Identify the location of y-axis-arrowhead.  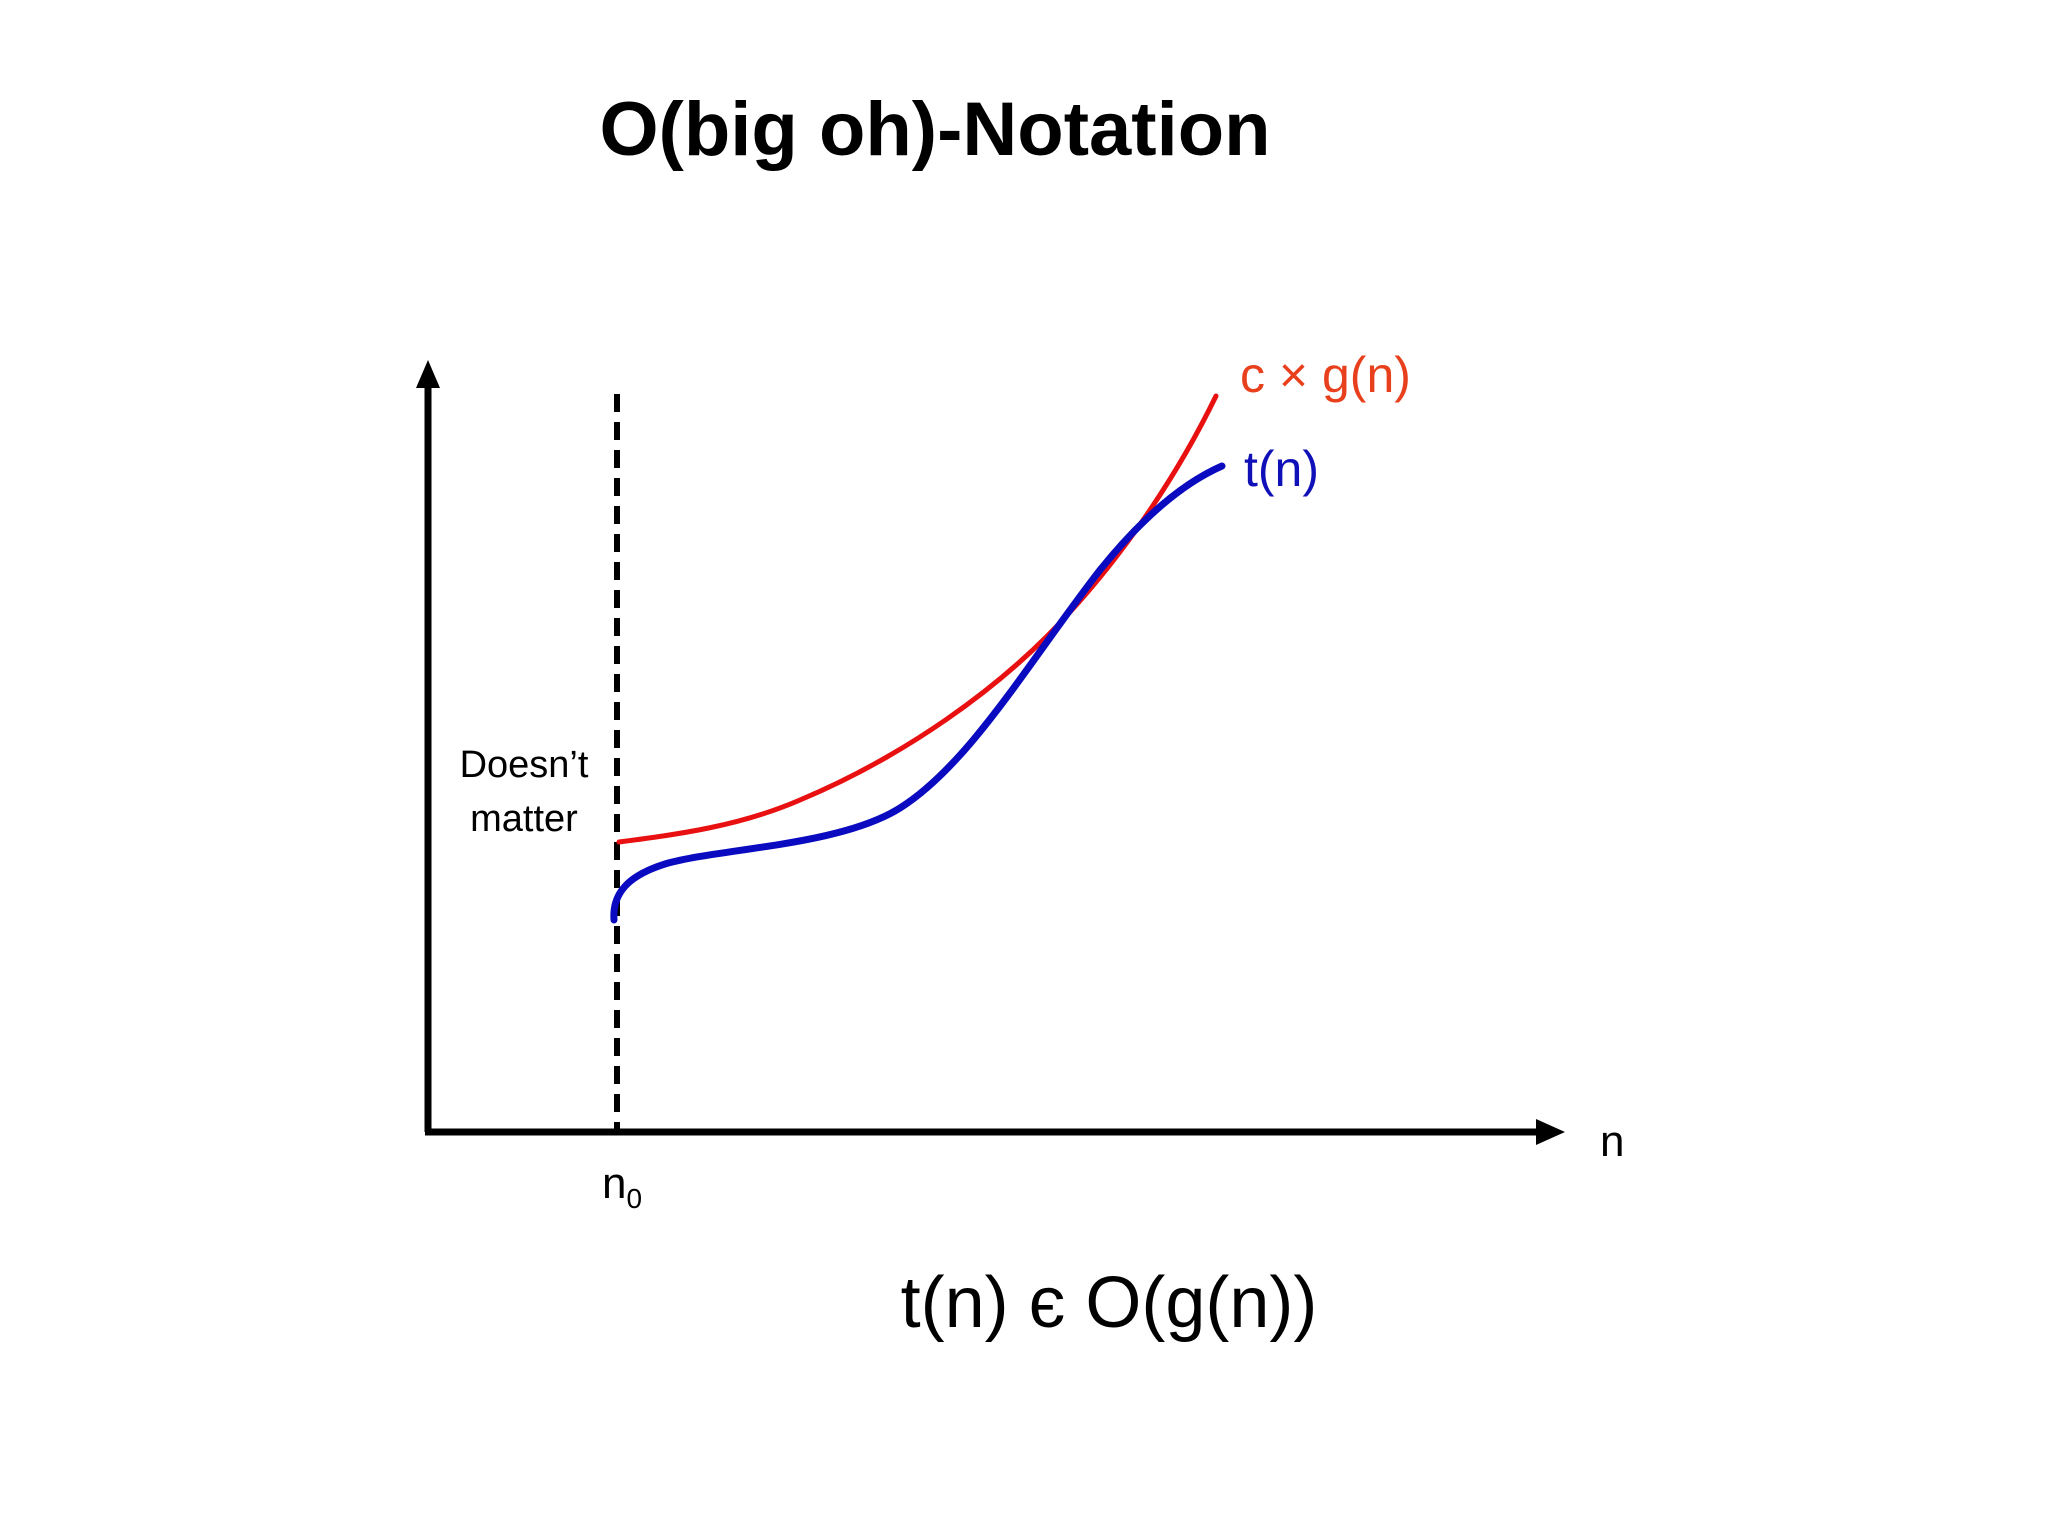
(428, 374).